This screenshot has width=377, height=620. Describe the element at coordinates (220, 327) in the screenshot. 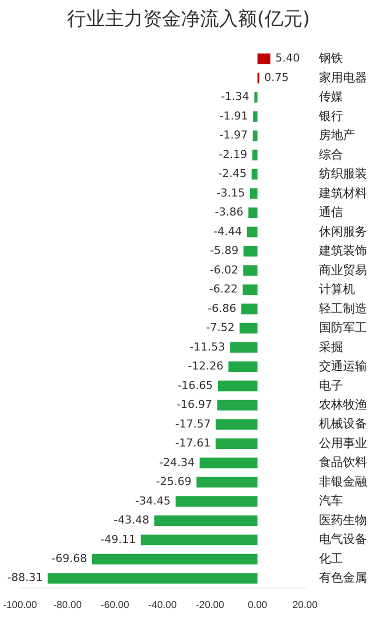

I see `data-label: -7.52` at that location.